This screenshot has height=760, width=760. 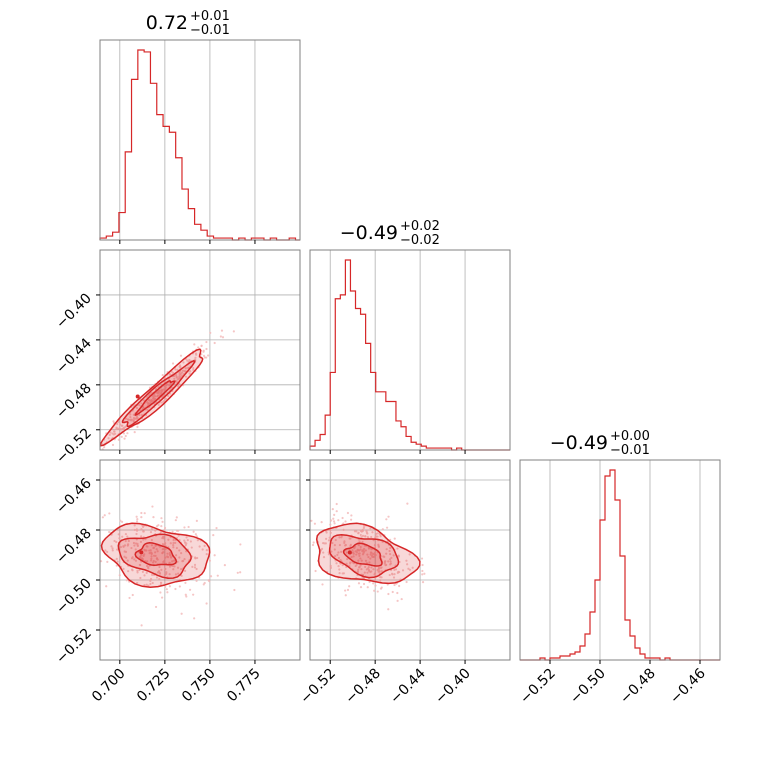 What do you see at coordinates (420, 240) in the screenshot?
I see `histogram-title-lower-error: −0.02` at bounding box center [420, 240].